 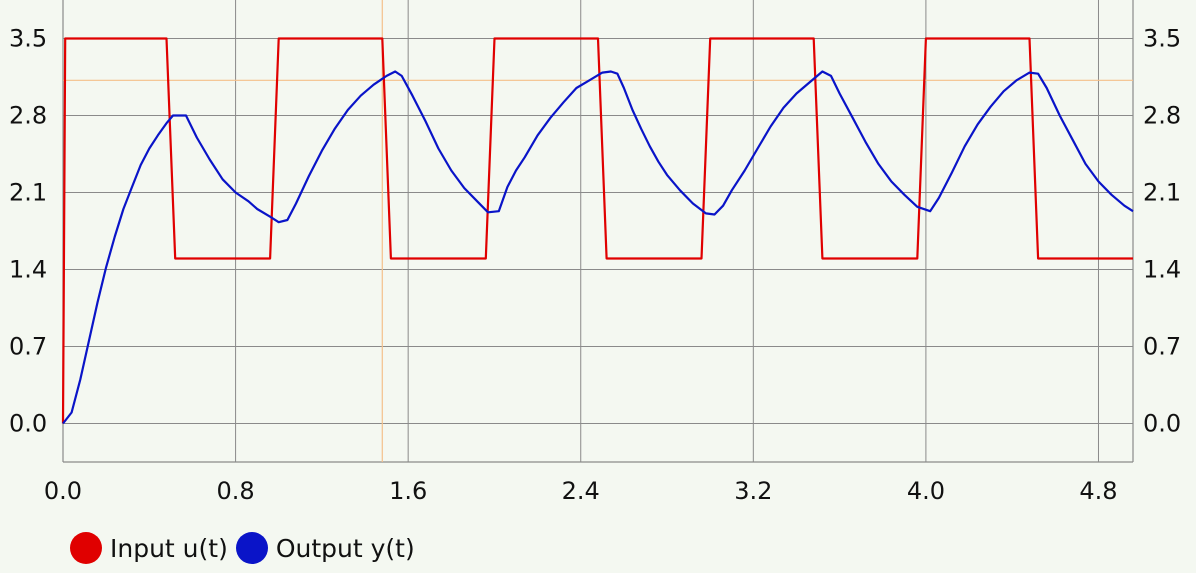 I want to click on x-tick-label: 4.8, so click(x=1098, y=491).